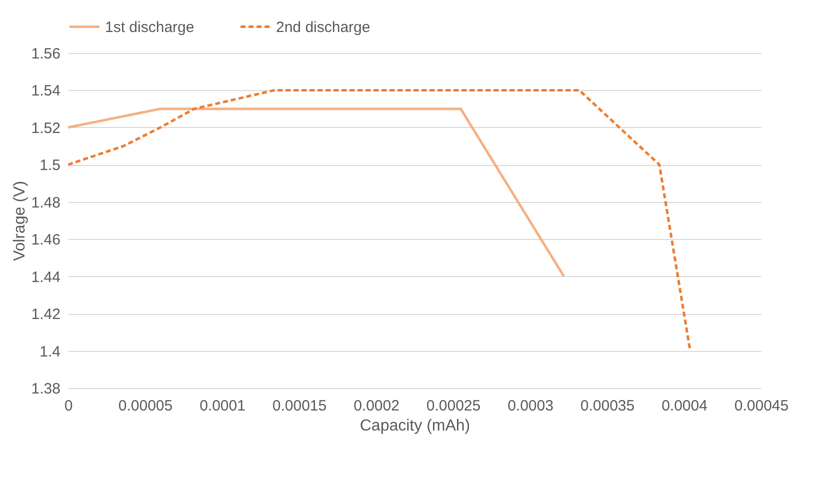 The image size is (828, 481). What do you see at coordinates (45, 91) in the screenshot?
I see `y-tick-label: 1.54` at bounding box center [45, 91].